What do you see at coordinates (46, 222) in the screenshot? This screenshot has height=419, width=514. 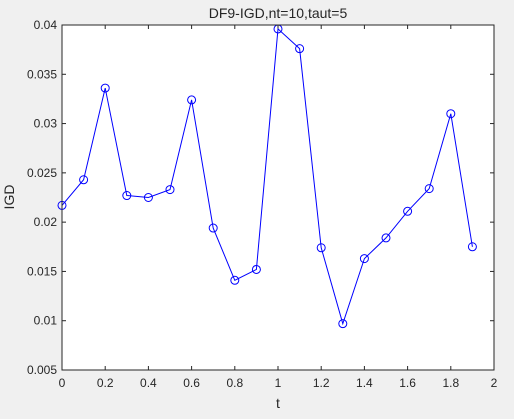 I see `y-tick-label: 0.02` at bounding box center [46, 222].